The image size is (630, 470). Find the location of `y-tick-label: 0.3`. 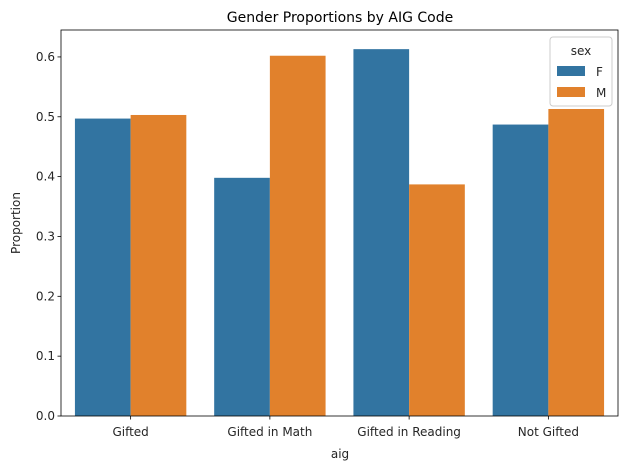

y-tick-label: 0.3 is located at coordinates (45, 236).